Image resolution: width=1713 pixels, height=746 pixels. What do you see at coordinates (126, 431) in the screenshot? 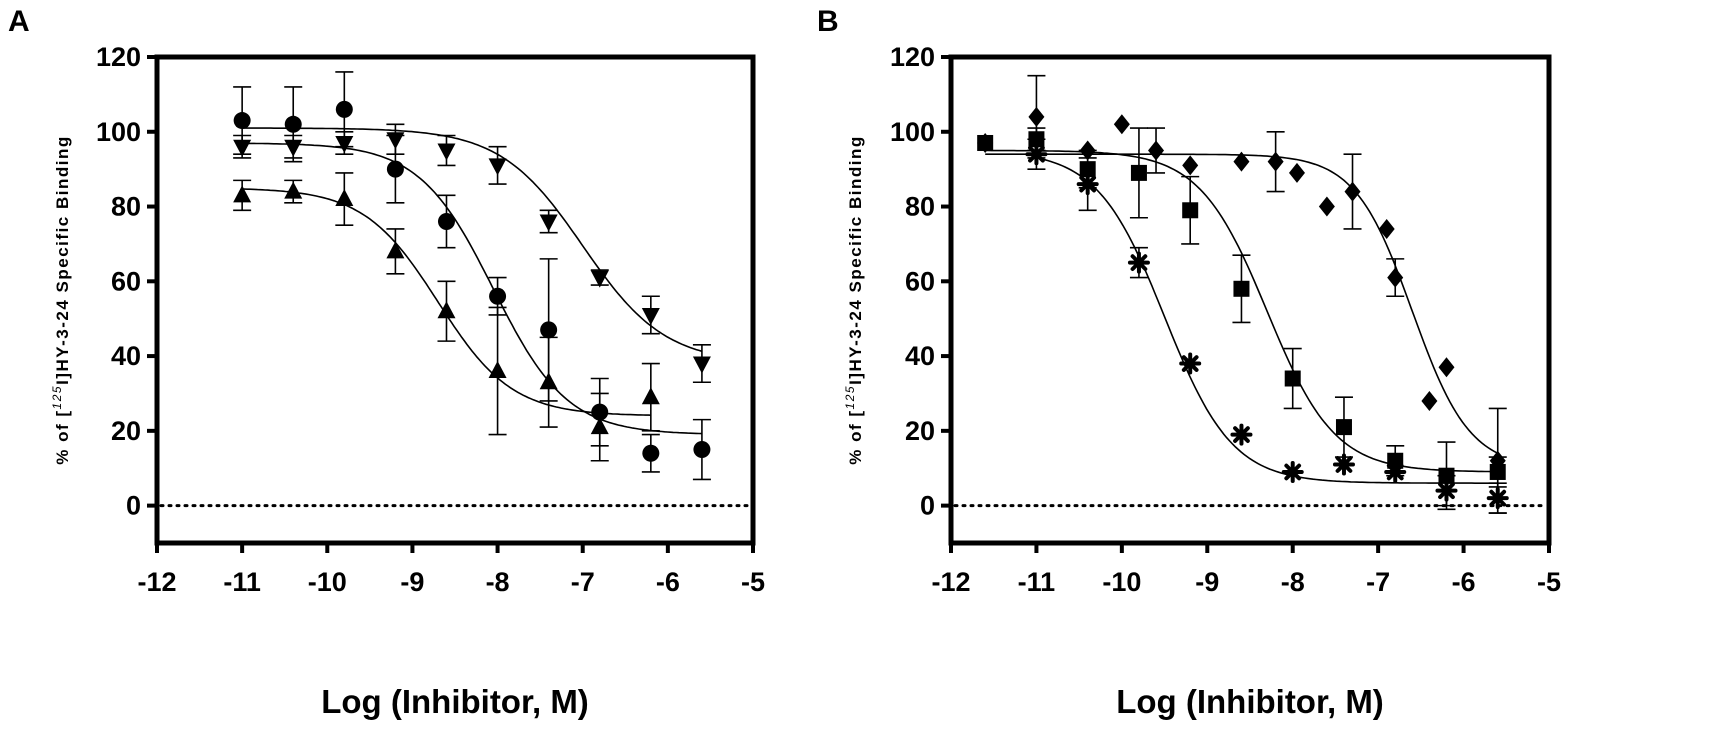
I see `y-tick-label: 20` at bounding box center [126, 431].